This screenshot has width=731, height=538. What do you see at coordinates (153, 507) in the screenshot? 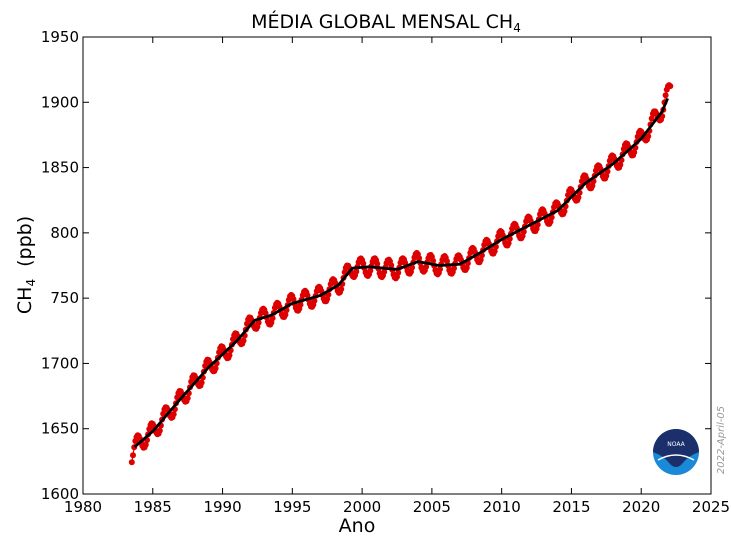
I see `x-tick-label: 1985` at bounding box center [153, 507].